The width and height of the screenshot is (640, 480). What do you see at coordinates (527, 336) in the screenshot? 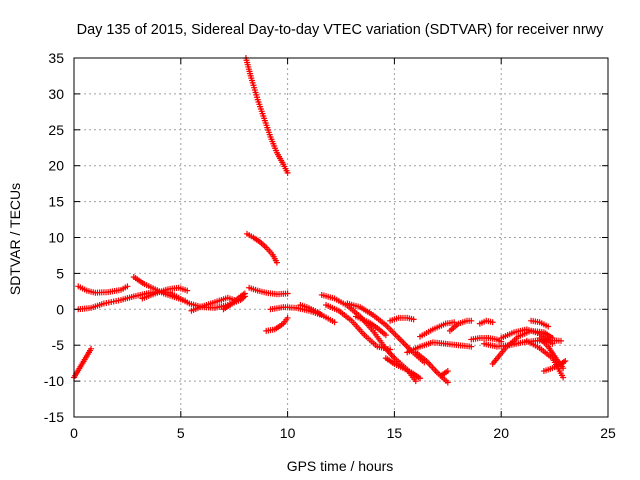
I see `series-arc-ac` at bounding box center [527, 336].